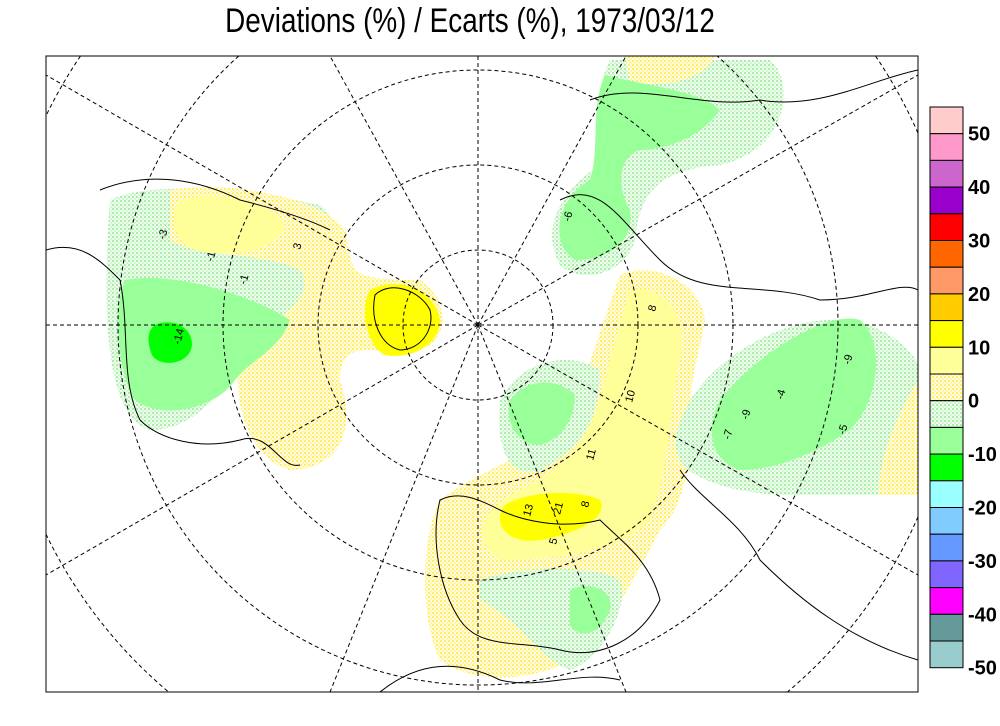 Image resolution: width=1000 pixels, height=726 pixels. Describe the element at coordinates (568, 216) in the screenshot. I see `station-value: -6` at that location.